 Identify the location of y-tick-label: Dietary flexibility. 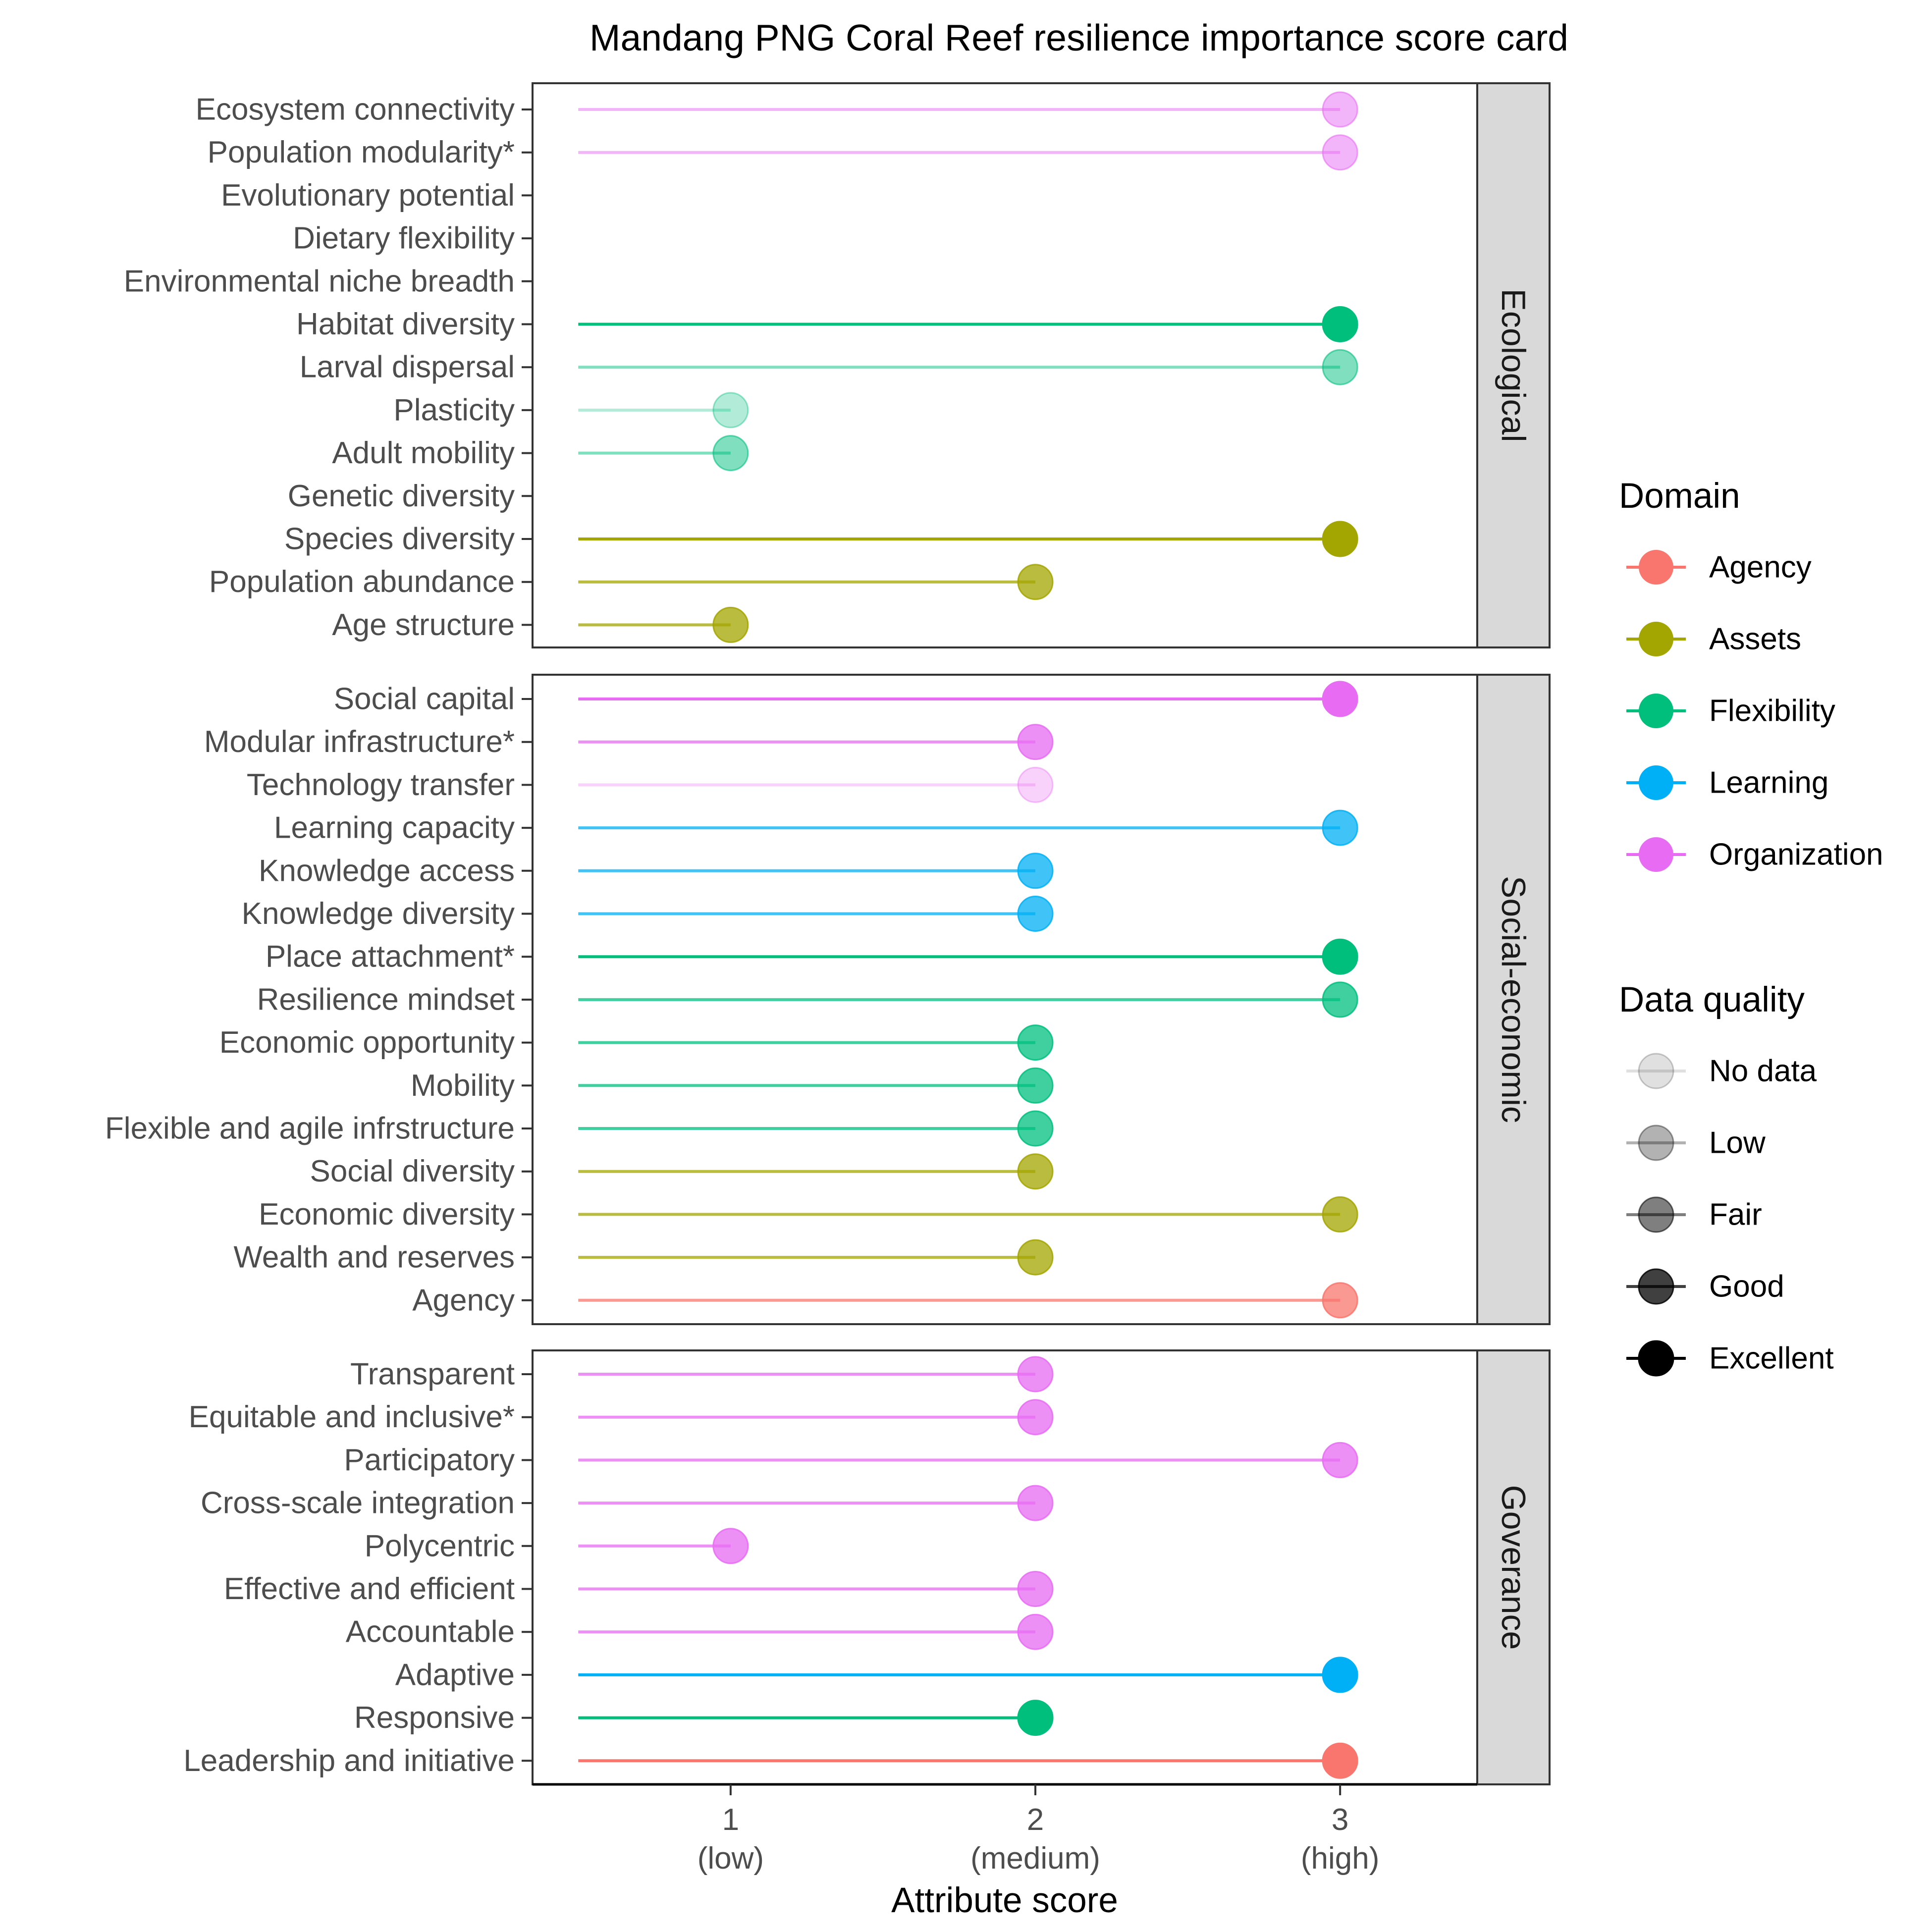
(404, 238).